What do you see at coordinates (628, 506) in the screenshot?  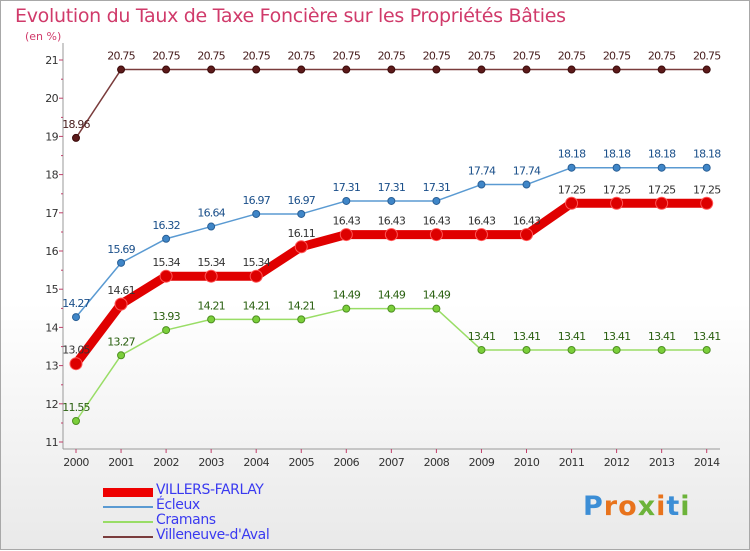 I see `logo-letter: o` at bounding box center [628, 506].